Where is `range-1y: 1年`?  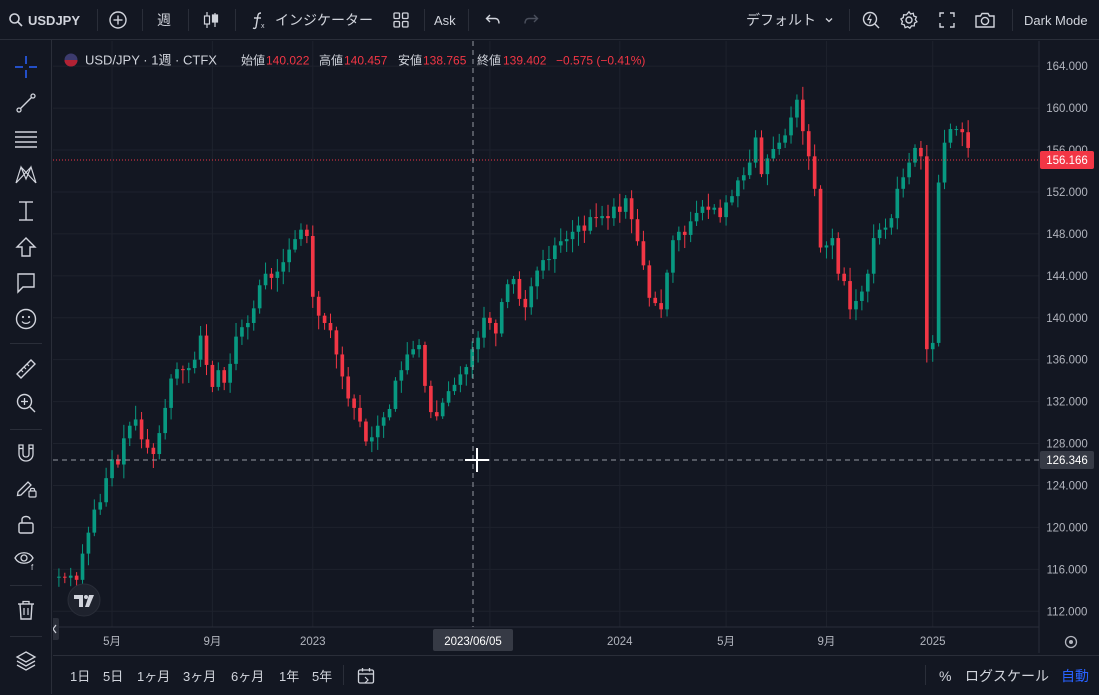 range-1y: 1年 is located at coordinates (289, 675).